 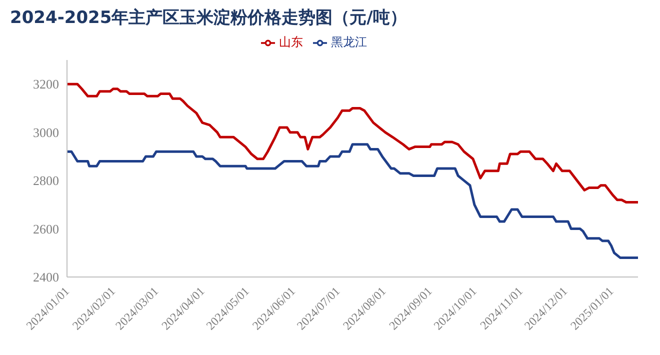 I want to click on y-tick-label: 2600, so click(x=46, y=228).